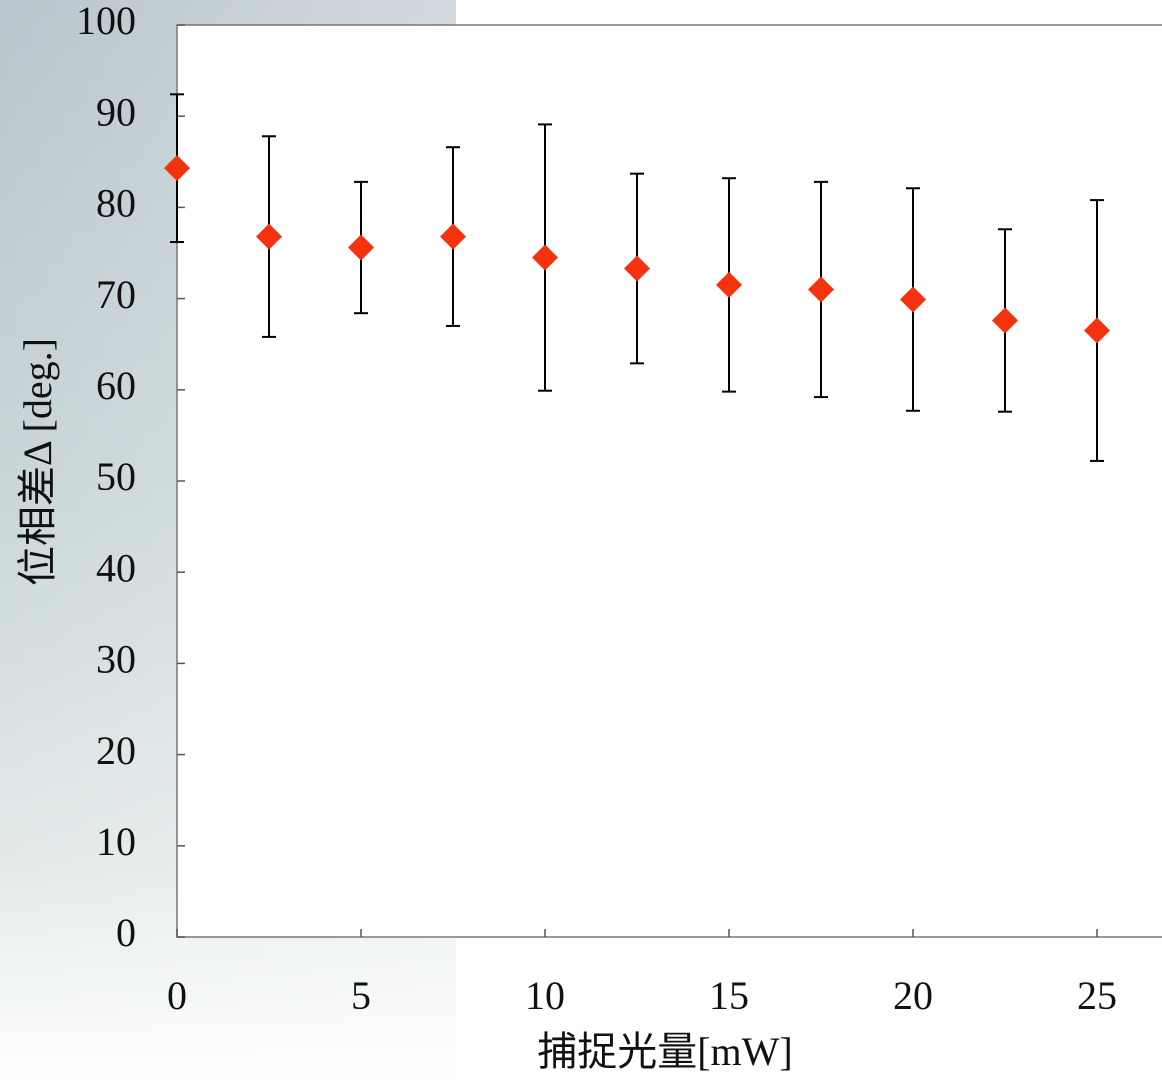  Describe the element at coordinates (729, 995) in the screenshot. I see `x-tick-label: 15` at that location.